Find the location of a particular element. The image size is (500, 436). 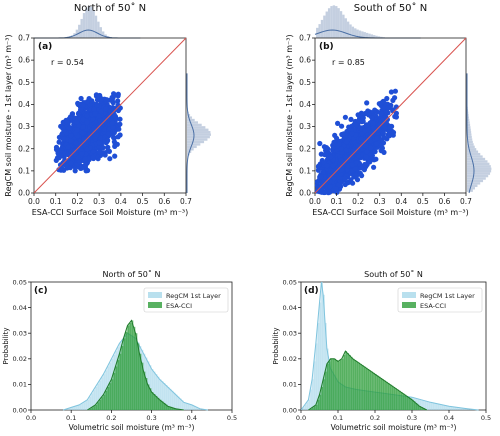

density-line is located at coordinates (135, 365).